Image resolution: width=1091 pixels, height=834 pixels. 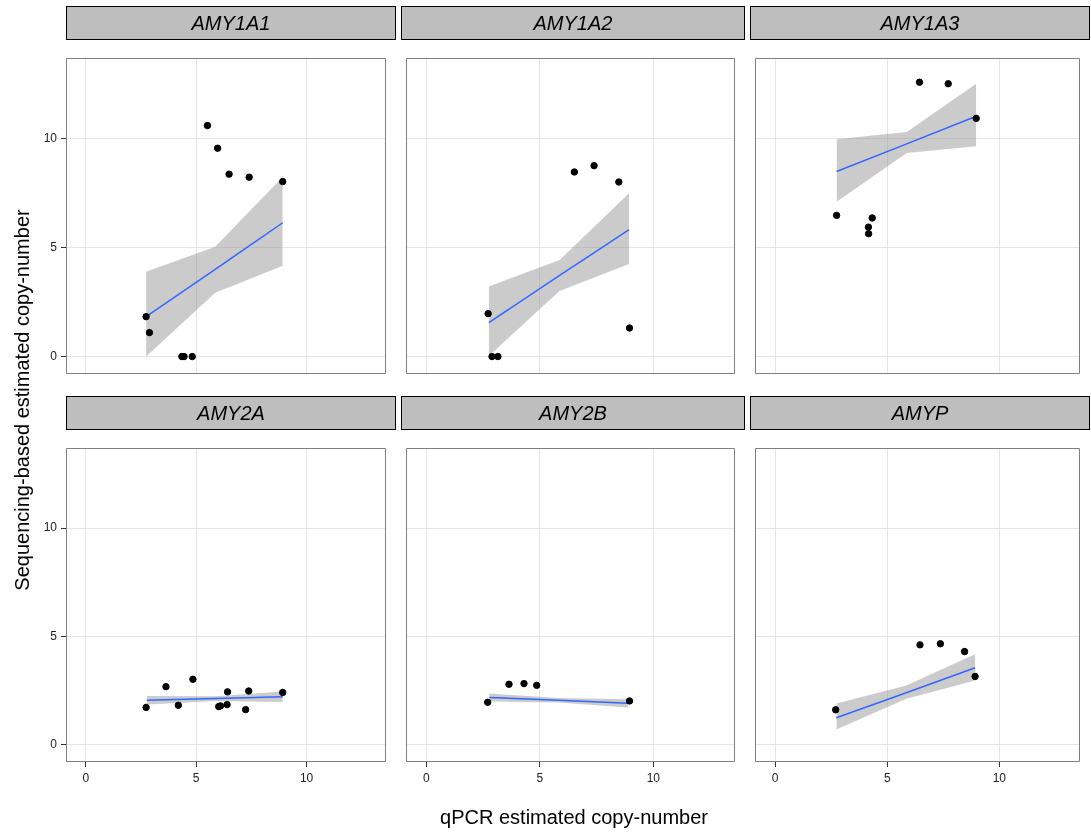 What do you see at coordinates (920, 23) in the screenshot?
I see `chart-title: AMY1A3` at bounding box center [920, 23].